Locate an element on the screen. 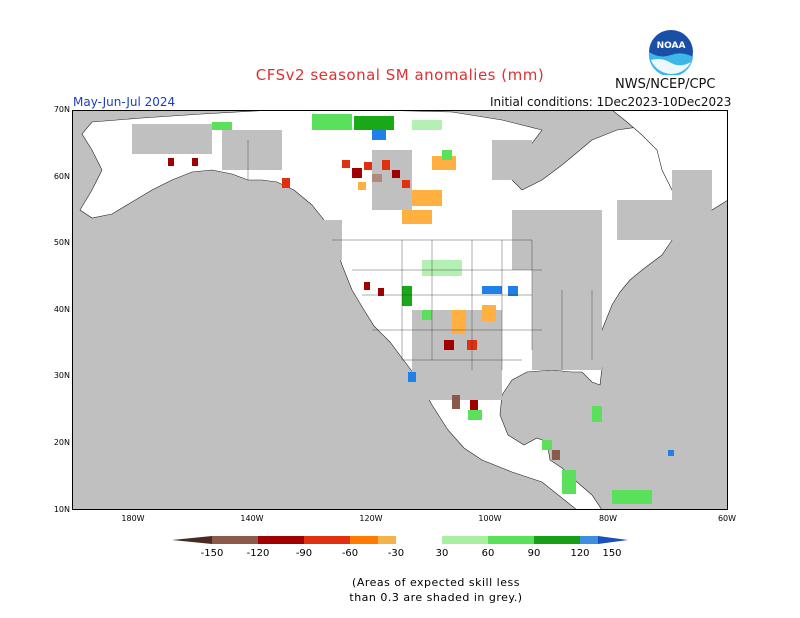 This screenshot has height=618, width=800. colorbar-label-150: 150 is located at coordinates (612, 553).